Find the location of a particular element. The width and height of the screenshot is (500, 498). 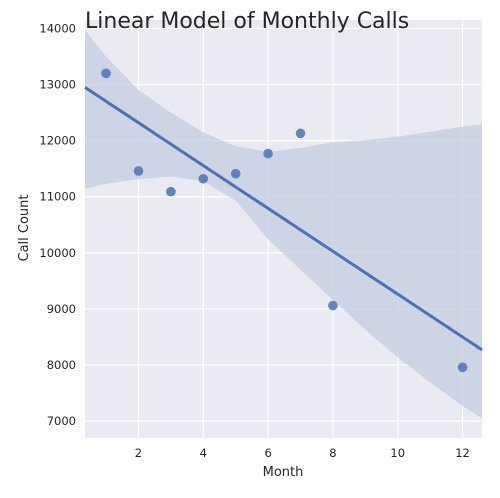

x-tick-labels: 2 4 6 8 10 12 is located at coordinates (302, 453).